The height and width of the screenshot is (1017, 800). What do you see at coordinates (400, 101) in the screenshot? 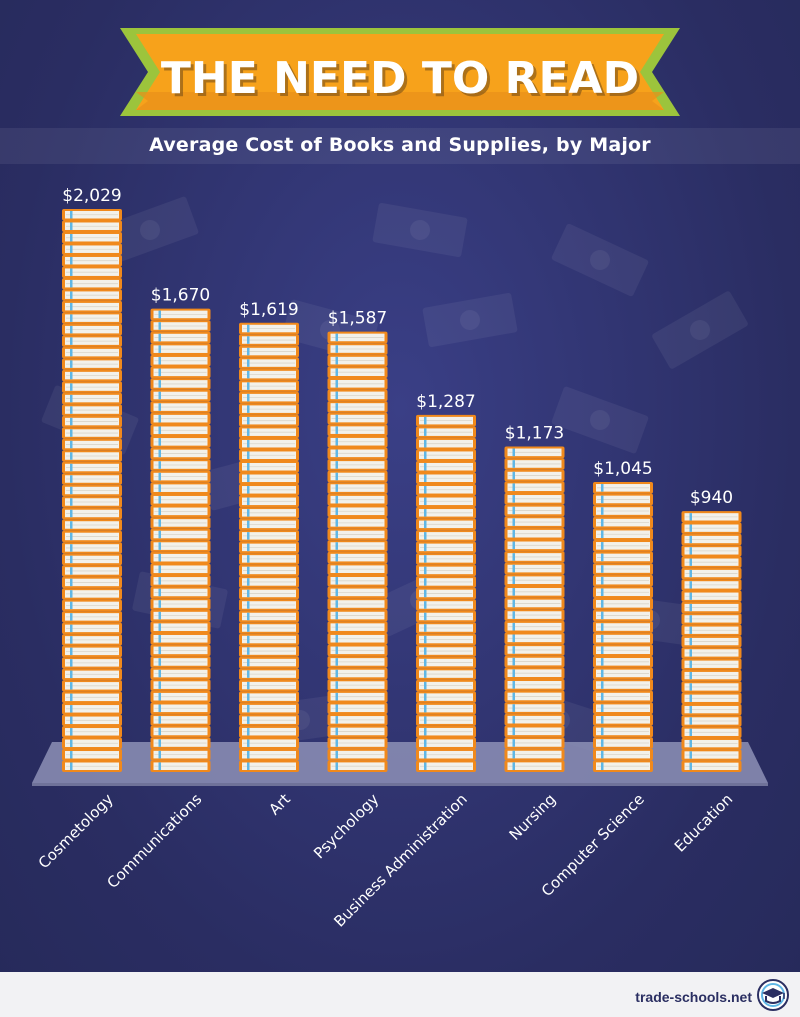
I see `banner-orange-shade` at bounding box center [400, 101].